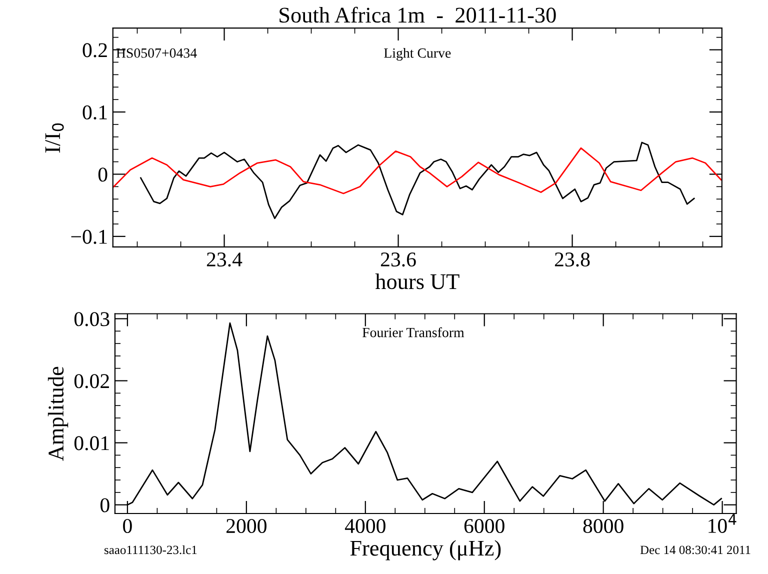 The width and height of the screenshot is (768, 574). I want to click on x-axis-title: hours UT, so click(417, 282).